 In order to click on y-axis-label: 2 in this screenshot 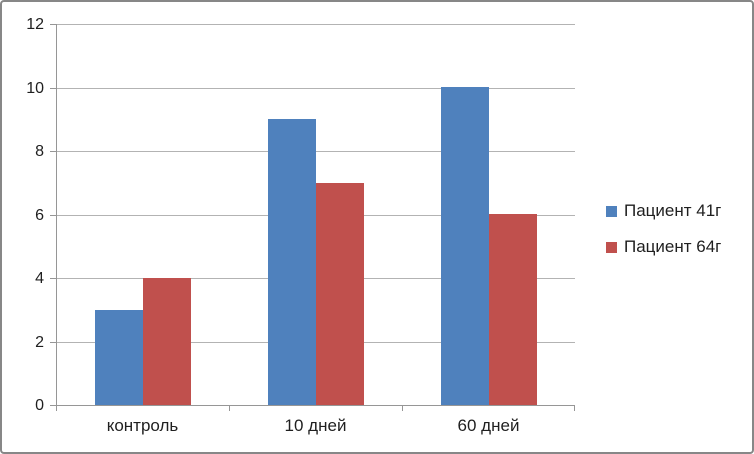, I will do `click(39, 342)`.